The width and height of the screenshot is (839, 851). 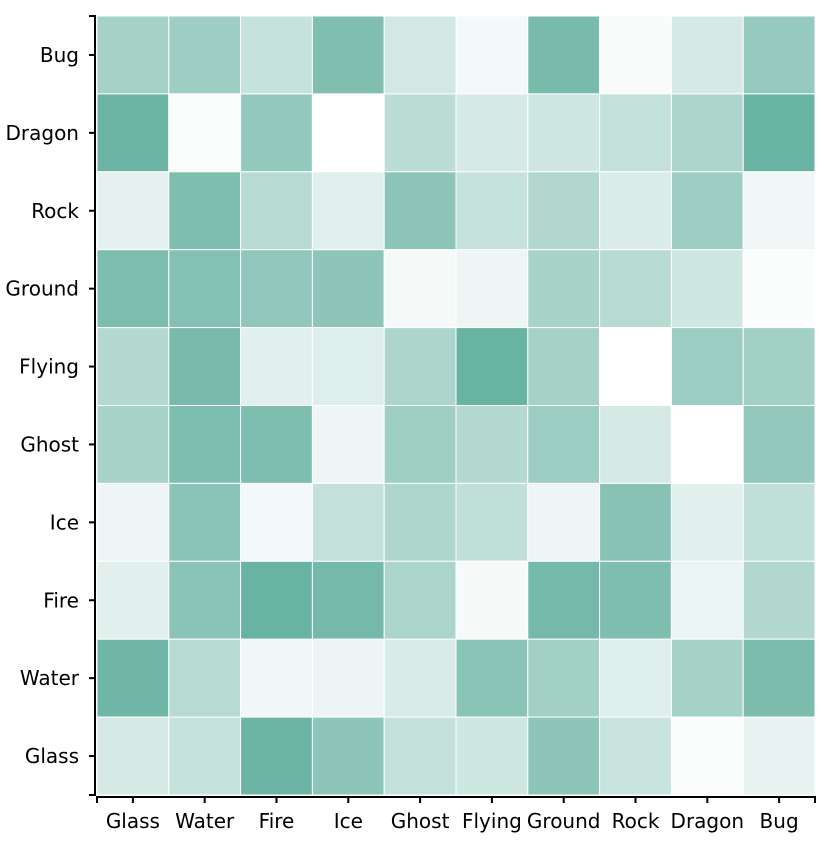 I want to click on heatmap-cell-ground-water, so click(x=205, y=289).